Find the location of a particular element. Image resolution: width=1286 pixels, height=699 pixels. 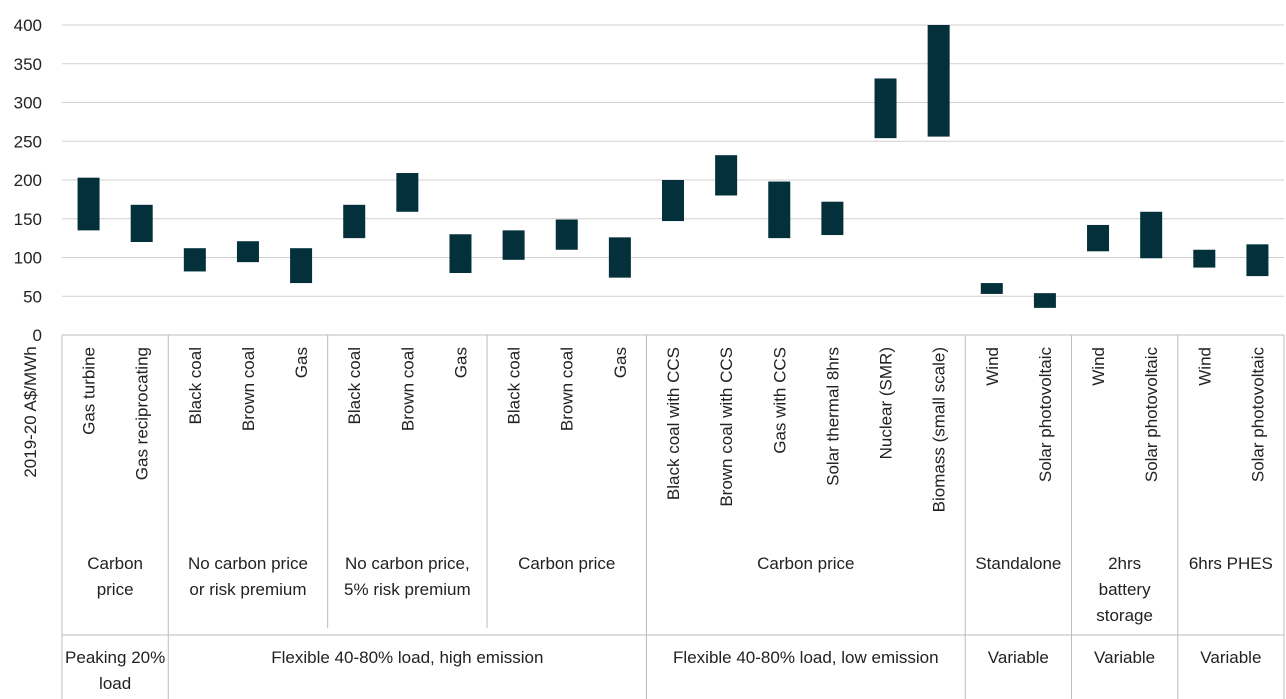

subgroup-label: No carbon price, 5% risk premium is located at coordinates (407, 576).